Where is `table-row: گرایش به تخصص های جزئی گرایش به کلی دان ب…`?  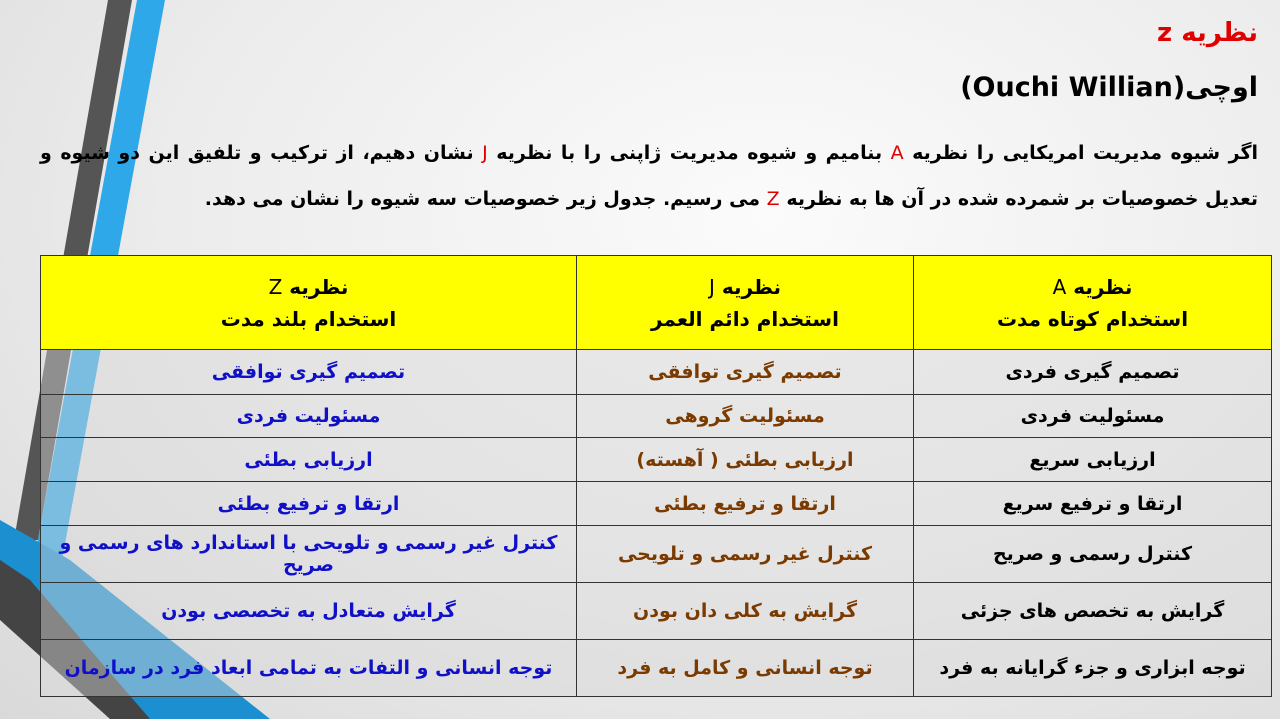
table-row: گرایش به تخصص های جزئی گرایش به کلی دان ب… is located at coordinates (656, 611).